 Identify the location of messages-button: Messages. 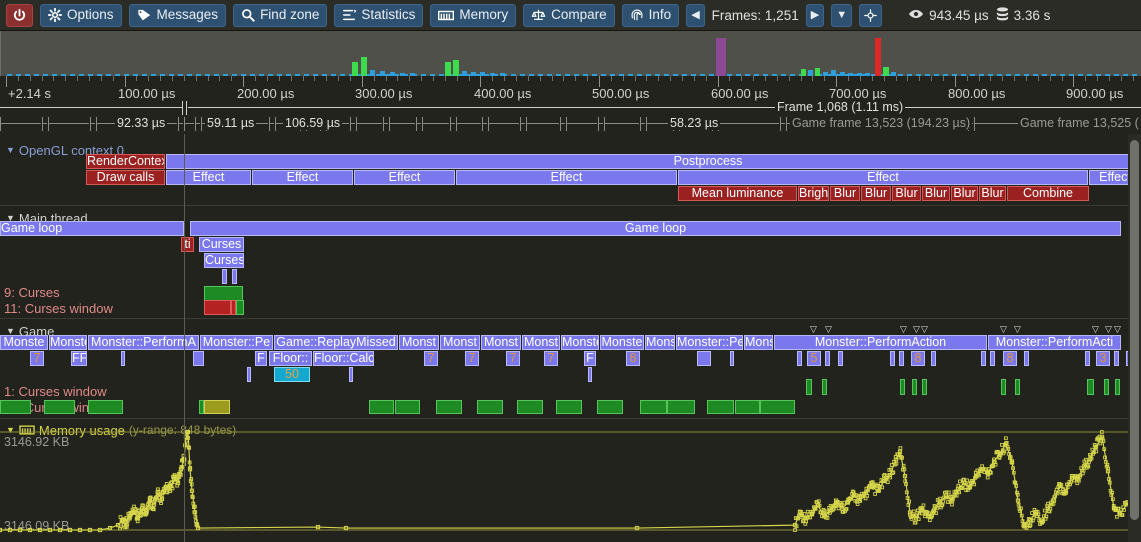
(177, 15).